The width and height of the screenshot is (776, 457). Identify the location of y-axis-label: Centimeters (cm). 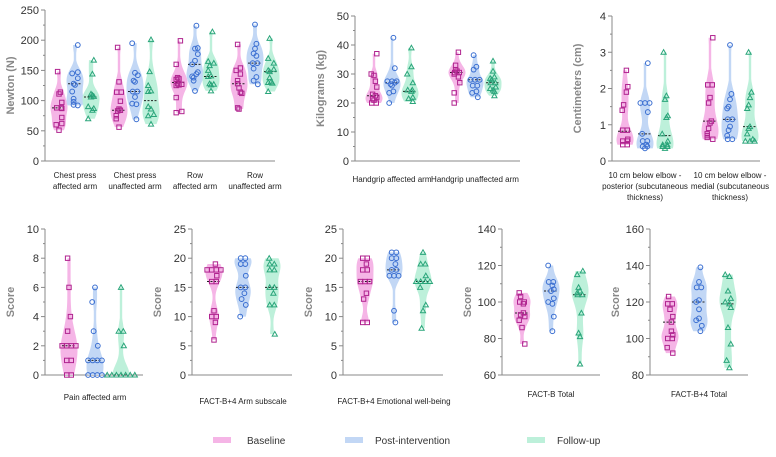
(578, 88).